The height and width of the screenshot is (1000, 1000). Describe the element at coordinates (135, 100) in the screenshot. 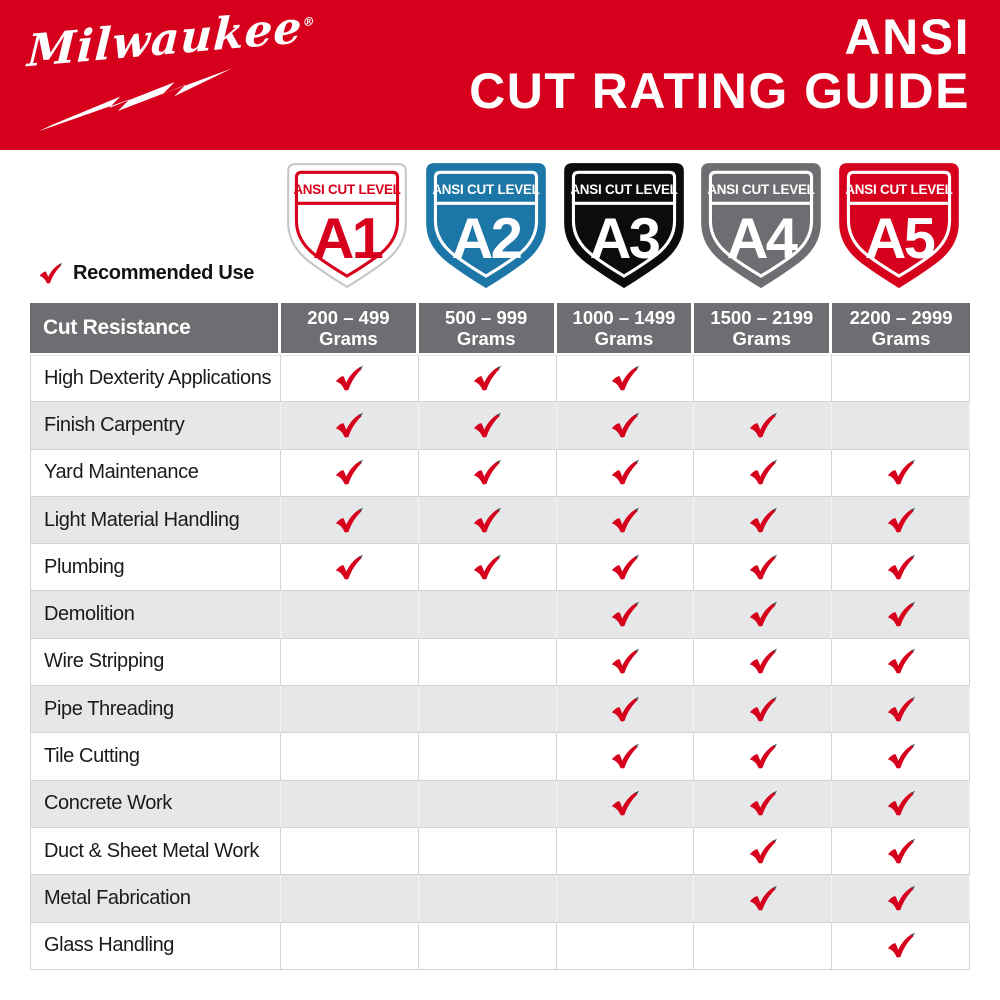

I see `lightning-bolt-icon` at that location.